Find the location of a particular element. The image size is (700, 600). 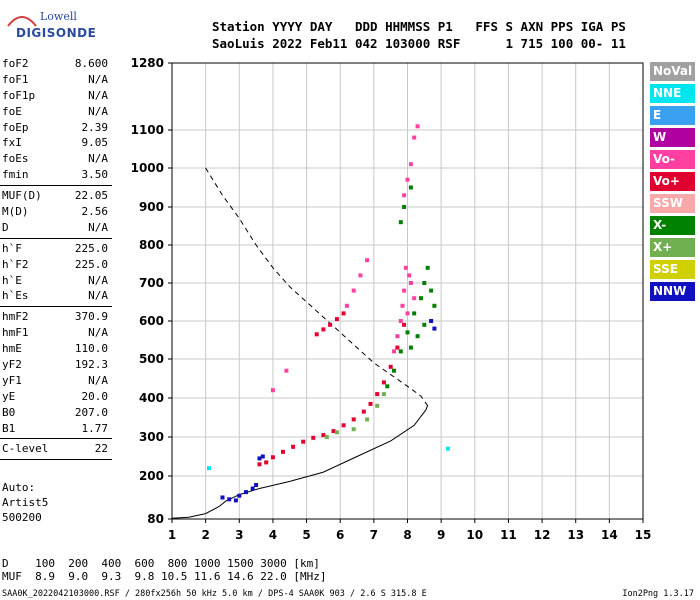

param-key: fmin is located at coordinates (15, 175).